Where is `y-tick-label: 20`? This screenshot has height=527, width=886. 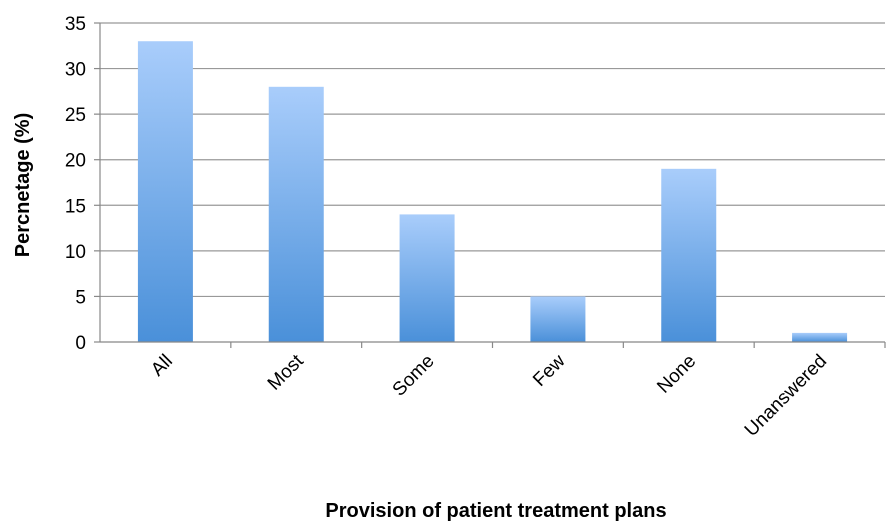 y-tick-label: 20 is located at coordinates (75, 161).